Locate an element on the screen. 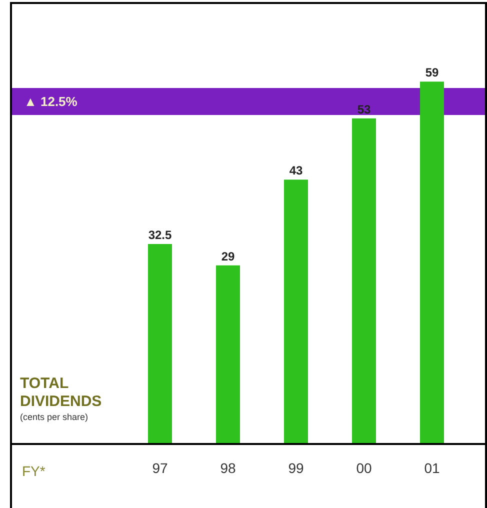 Image resolution: width=487 pixels, height=508 pixels. x-tick-label: 97 is located at coordinates (160, 468).